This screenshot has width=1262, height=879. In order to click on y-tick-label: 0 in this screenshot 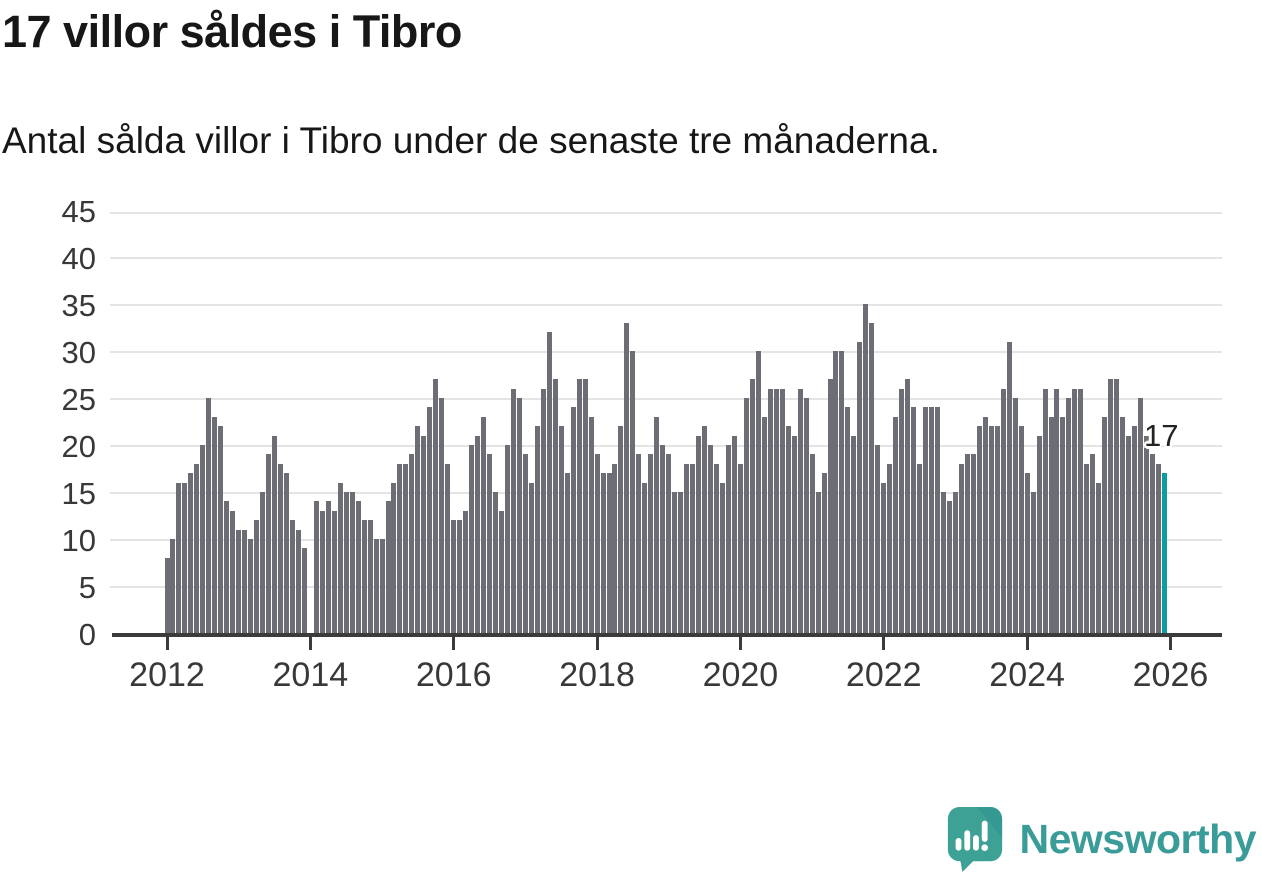, I will do `click(87, 634)`.